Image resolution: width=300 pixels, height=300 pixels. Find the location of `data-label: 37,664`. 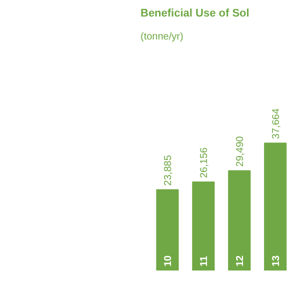

data-label: 37,664 is located at coordinates (276, 124).